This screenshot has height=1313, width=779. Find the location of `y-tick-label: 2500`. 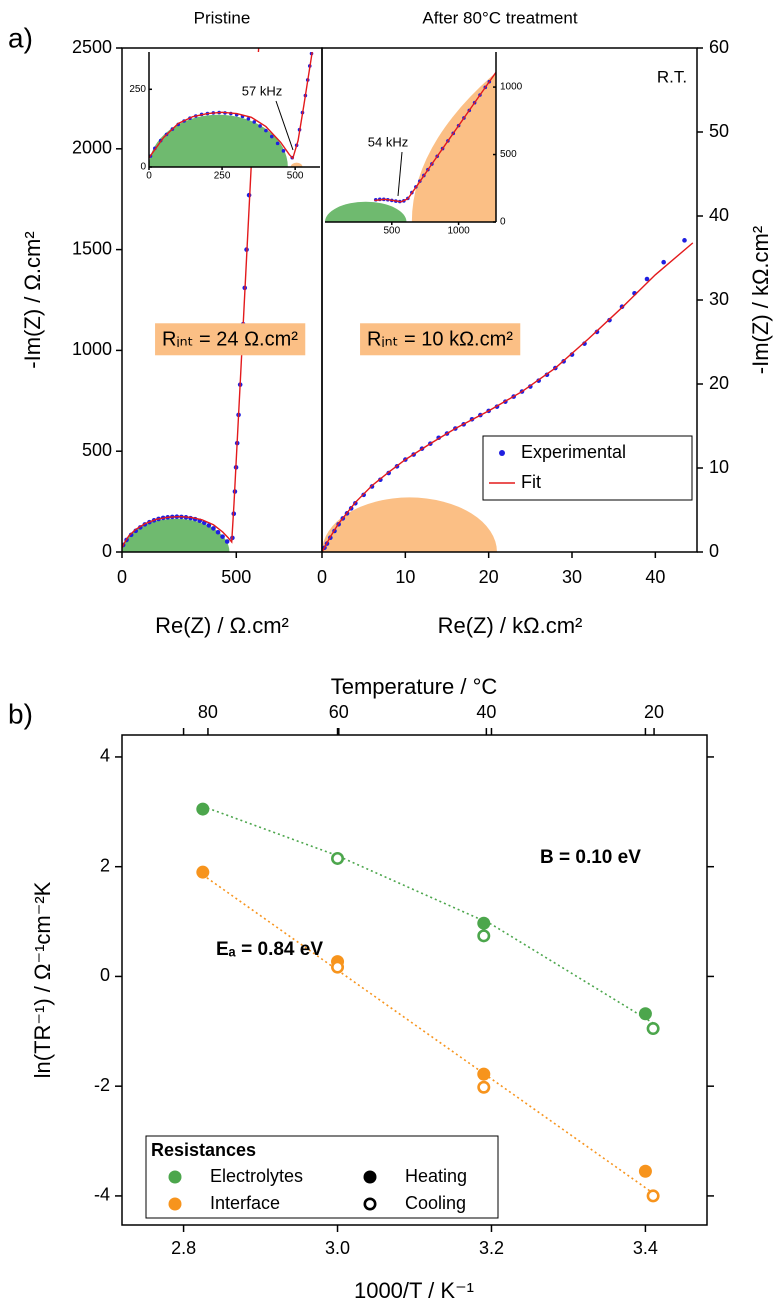

y-tick-label: 2500 is located at coordinates (92, 47).